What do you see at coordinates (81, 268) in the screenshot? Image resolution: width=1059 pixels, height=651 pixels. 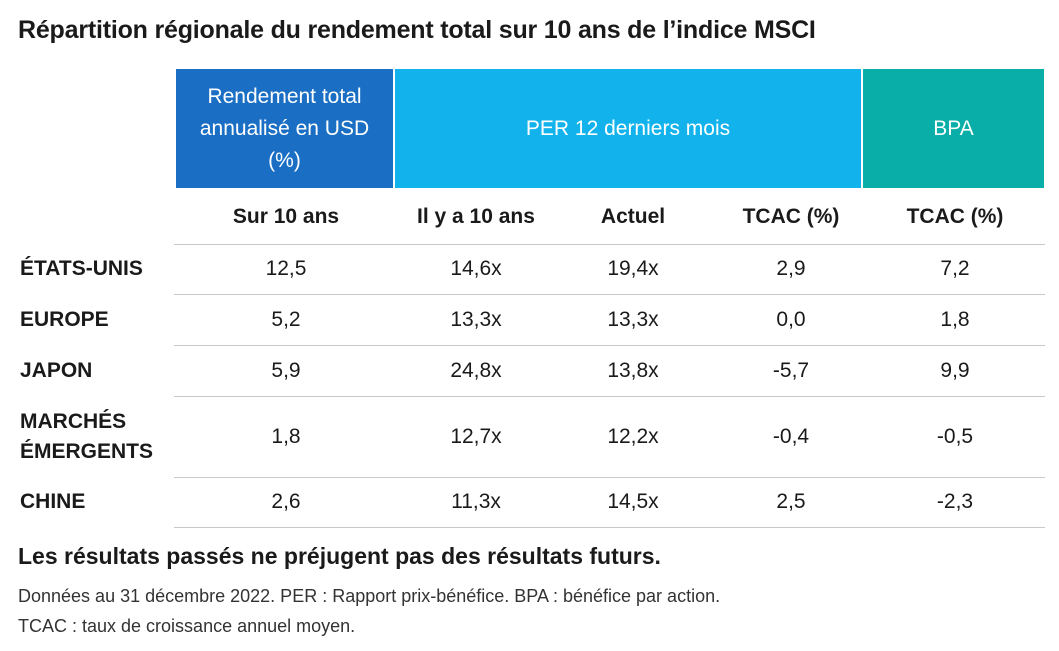 I see `row-label: ÉTATS-UNIS` at bounding box center [81, 268].